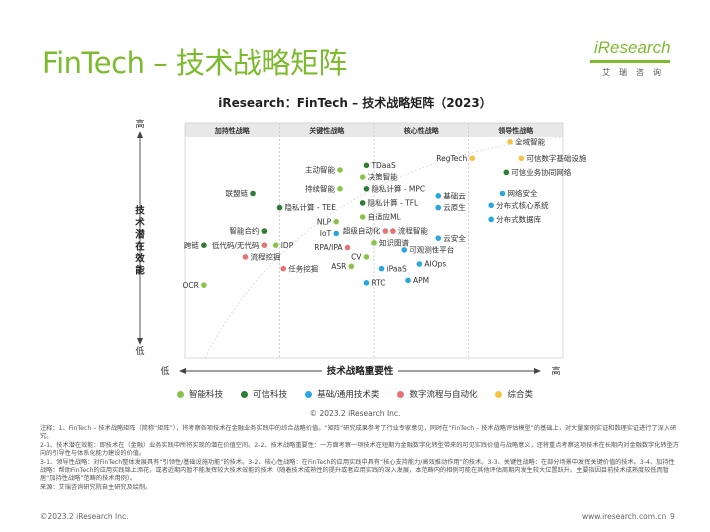 Image resolution: width=710 pixels, height=532 pixels. I want to click on data-point-label: 隐私计算 - MPC, so click(398, 188).